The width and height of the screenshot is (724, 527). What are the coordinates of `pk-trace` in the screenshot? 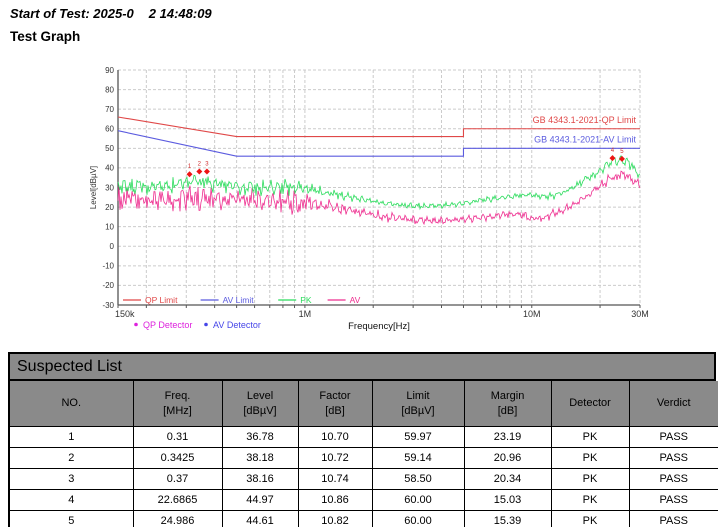 It's located at (379, 183).